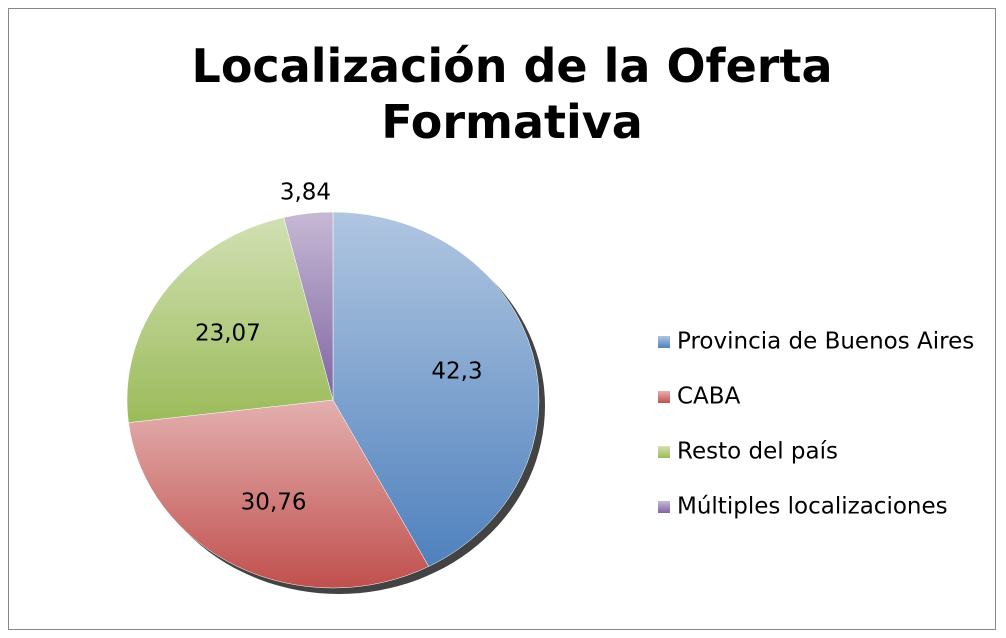 This screenshot has height=638, width=1006. What do you see at coordinates (305, 192) in the screenshot?
I see `data-label: 3,84` at bounding box center [305, 192].